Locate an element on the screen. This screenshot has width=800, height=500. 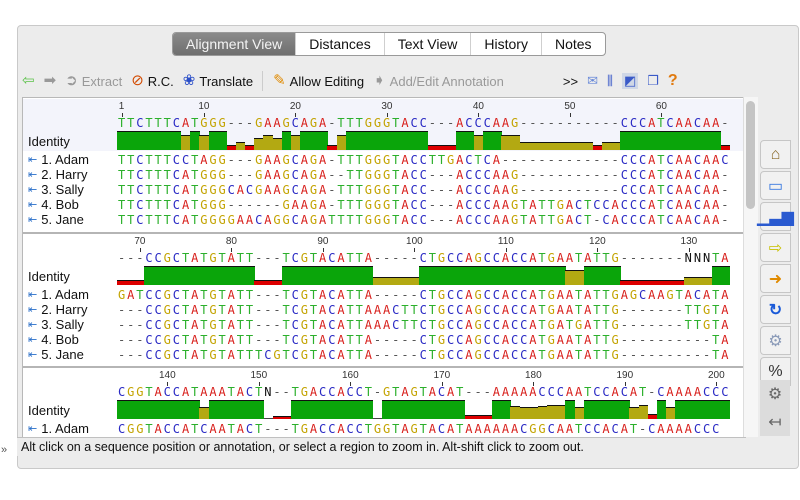
collapse-icon: ◩ is located at coordinates (630, 81).